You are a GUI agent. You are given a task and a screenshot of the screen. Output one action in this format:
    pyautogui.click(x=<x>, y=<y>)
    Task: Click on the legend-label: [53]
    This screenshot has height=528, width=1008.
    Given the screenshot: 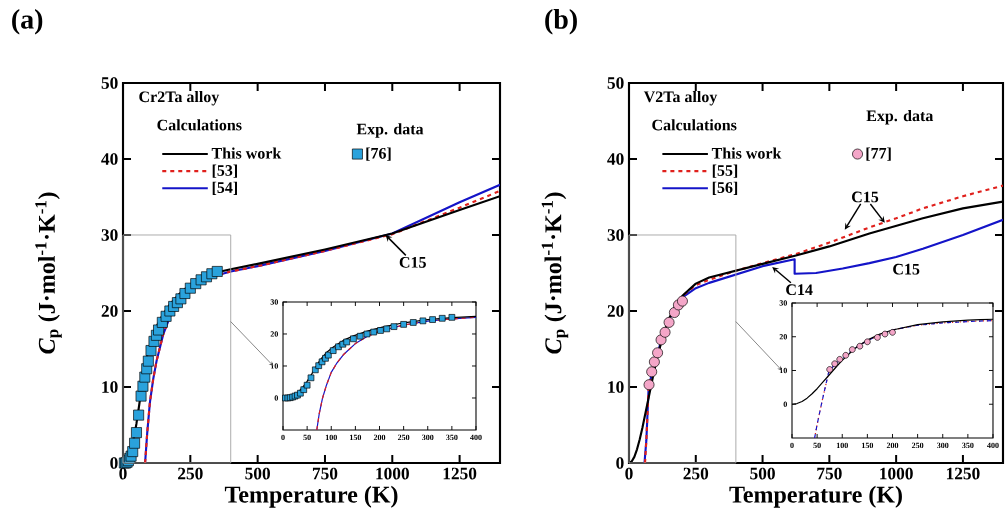 What is the action you would take?
    pyautogui.click(x=224, y=171)
    